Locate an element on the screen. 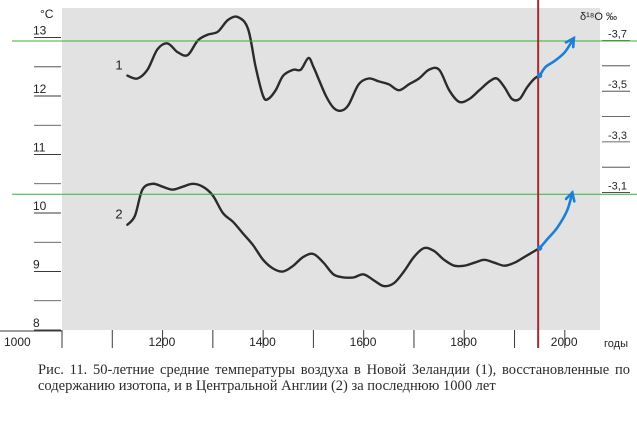  x-tick-label: 1600 is located at coordinates (363, 342).